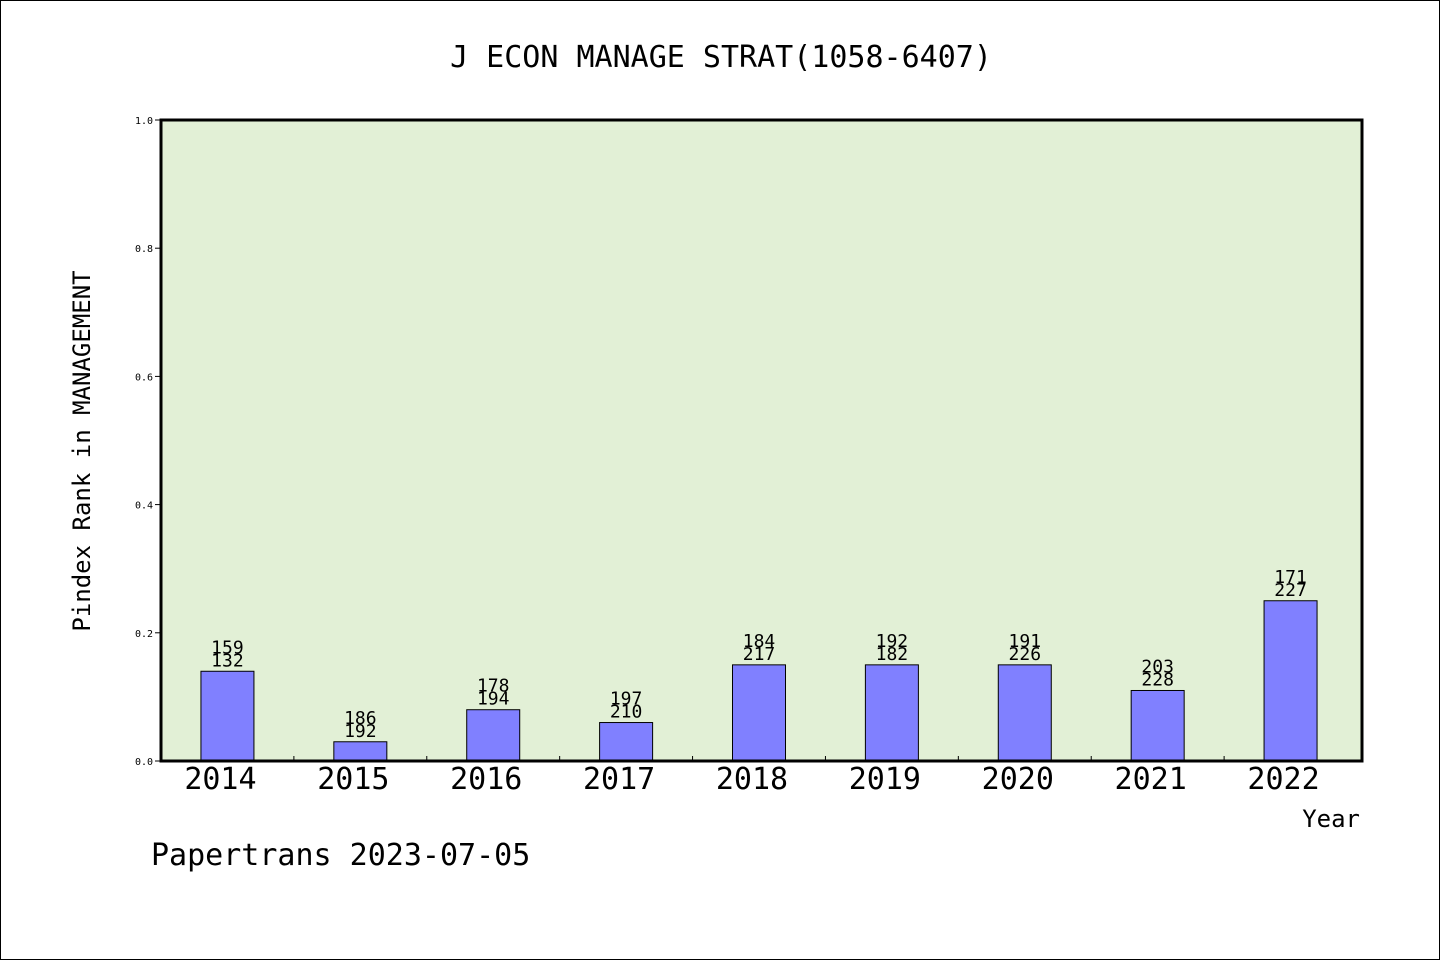  Describe the element at coordinates (1024, 713) in the screenshot. I see `bar-2020` at that location.